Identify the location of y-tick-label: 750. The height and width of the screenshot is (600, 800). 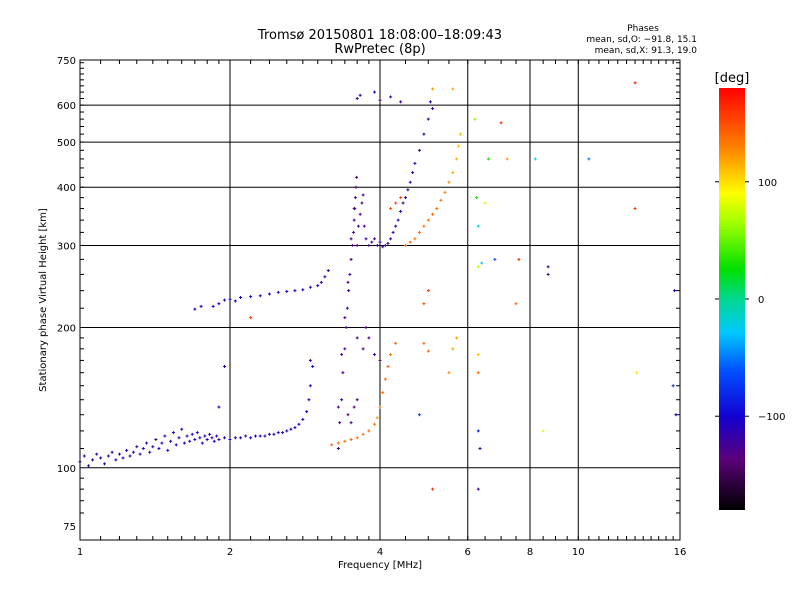
(66, 61).